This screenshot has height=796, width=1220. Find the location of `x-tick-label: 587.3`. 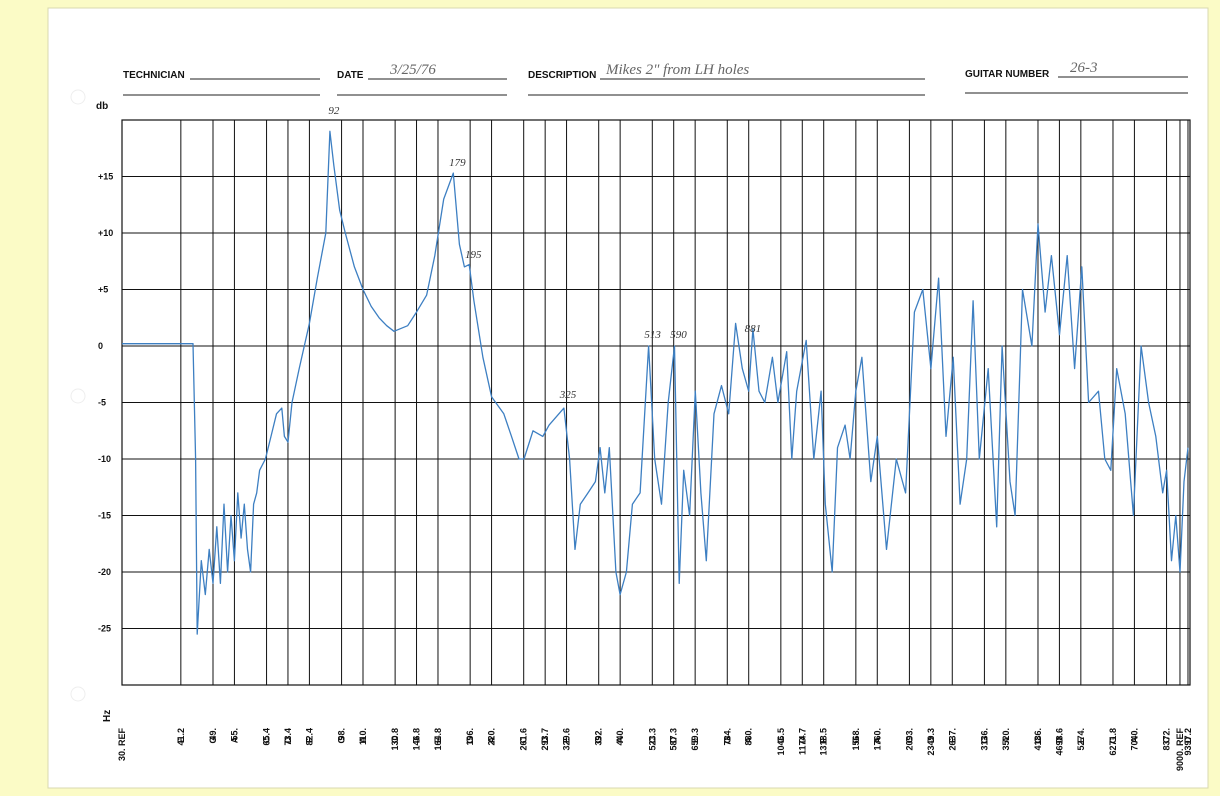

x-tick-label: 587.3 is located at coordinates (674, 739).